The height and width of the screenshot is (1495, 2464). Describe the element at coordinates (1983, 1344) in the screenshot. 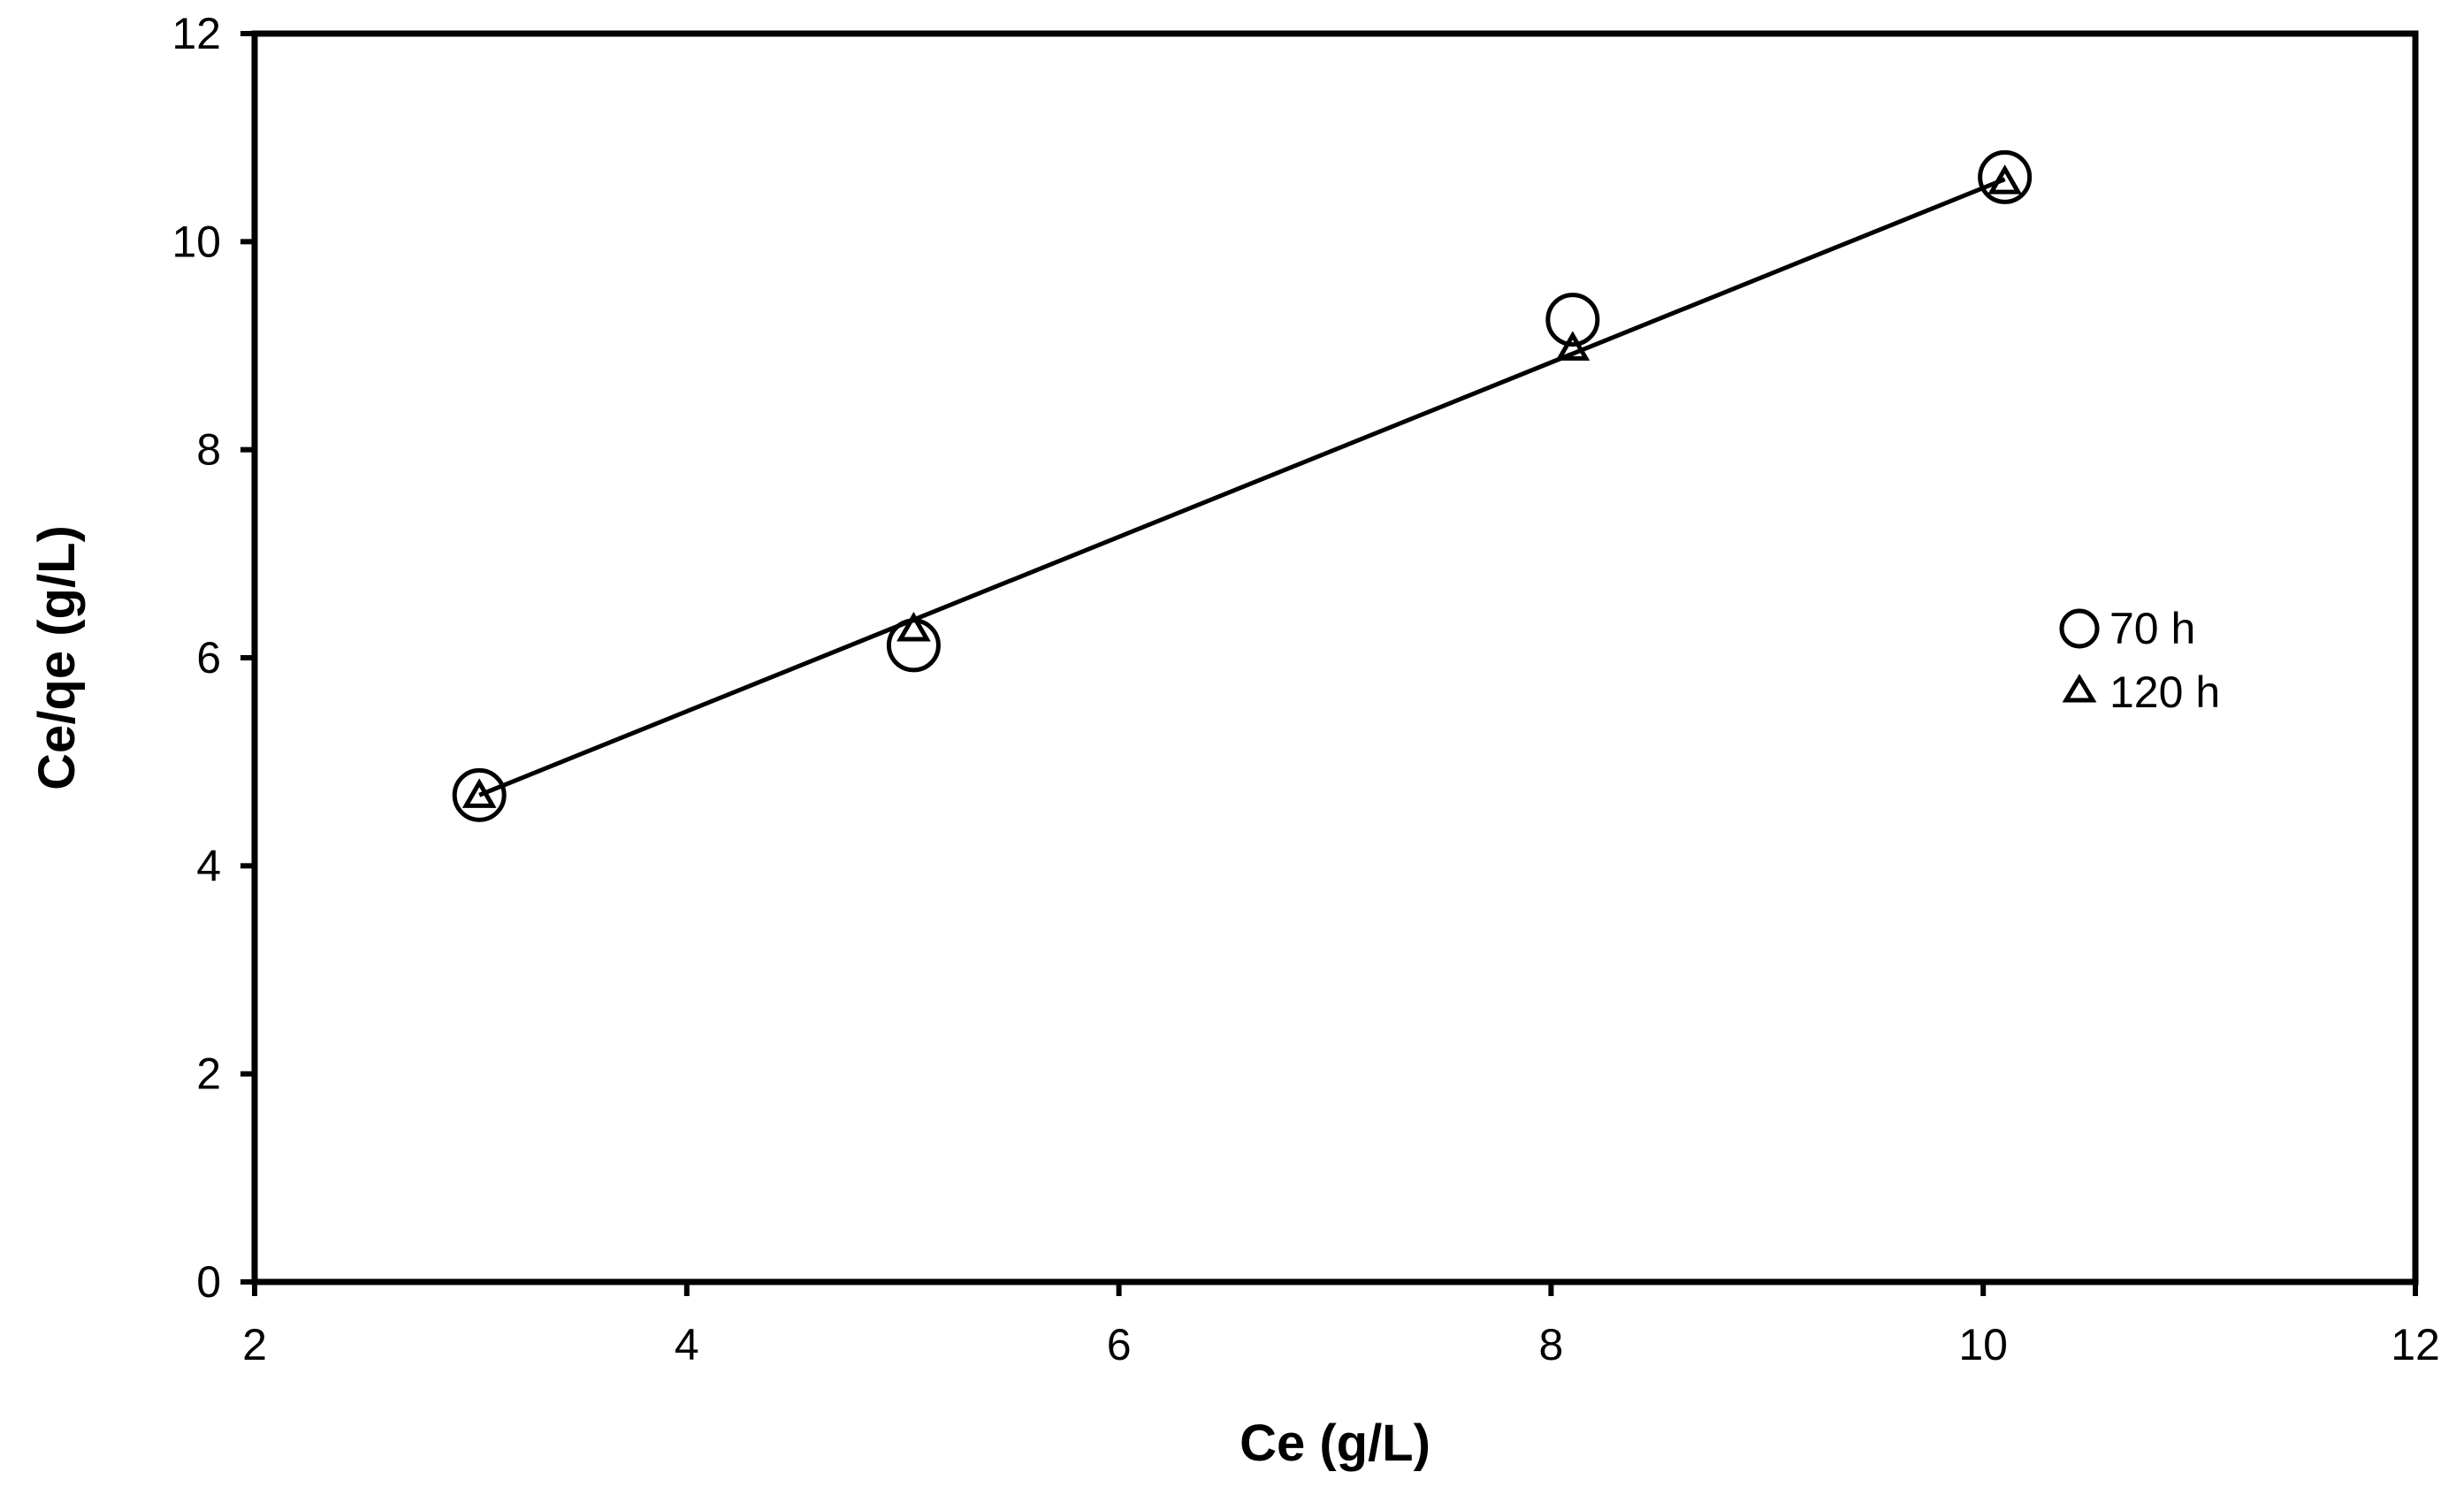

I see `x-tick-label: 10` at that location.